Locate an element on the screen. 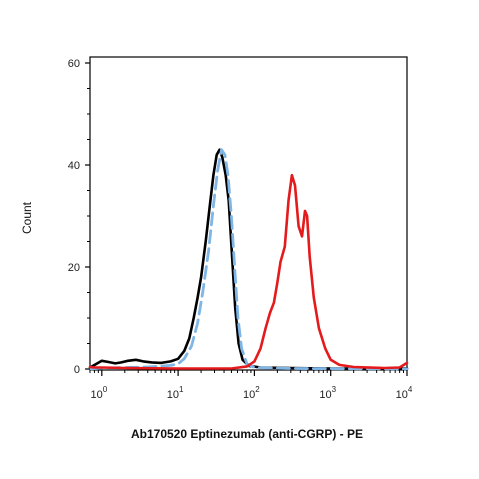 The height and width of the screenshot is (479, 479). x-tick-label: 10⁰ is located at coordinates (98, 393).